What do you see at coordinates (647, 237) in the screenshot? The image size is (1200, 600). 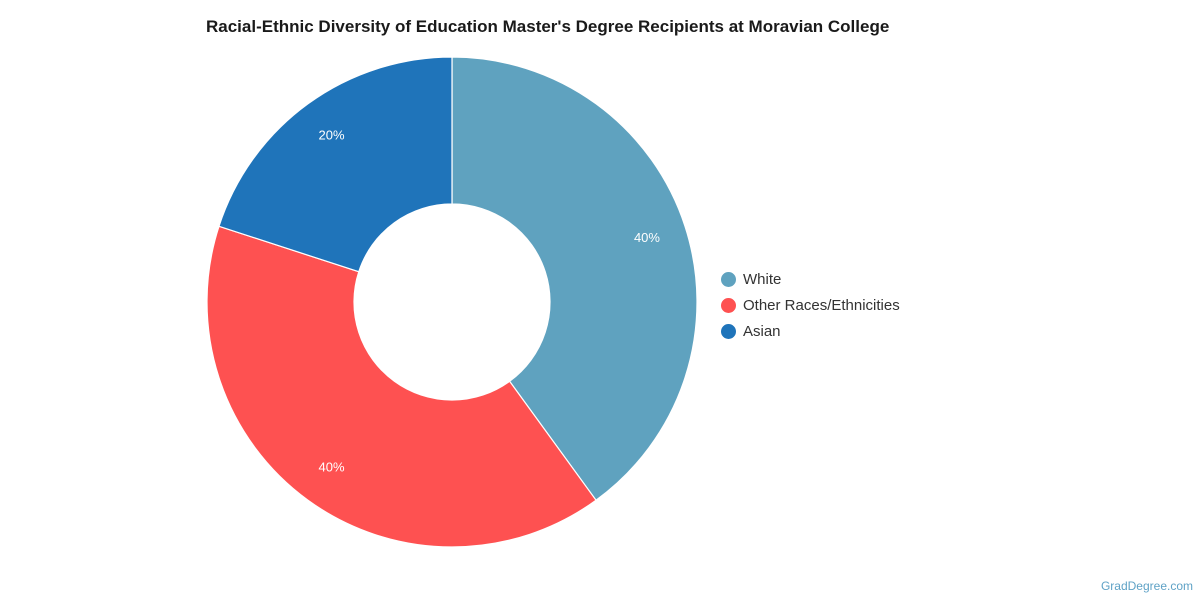 I see `slice-label-white: 40%` at bounding box center [647, 237].